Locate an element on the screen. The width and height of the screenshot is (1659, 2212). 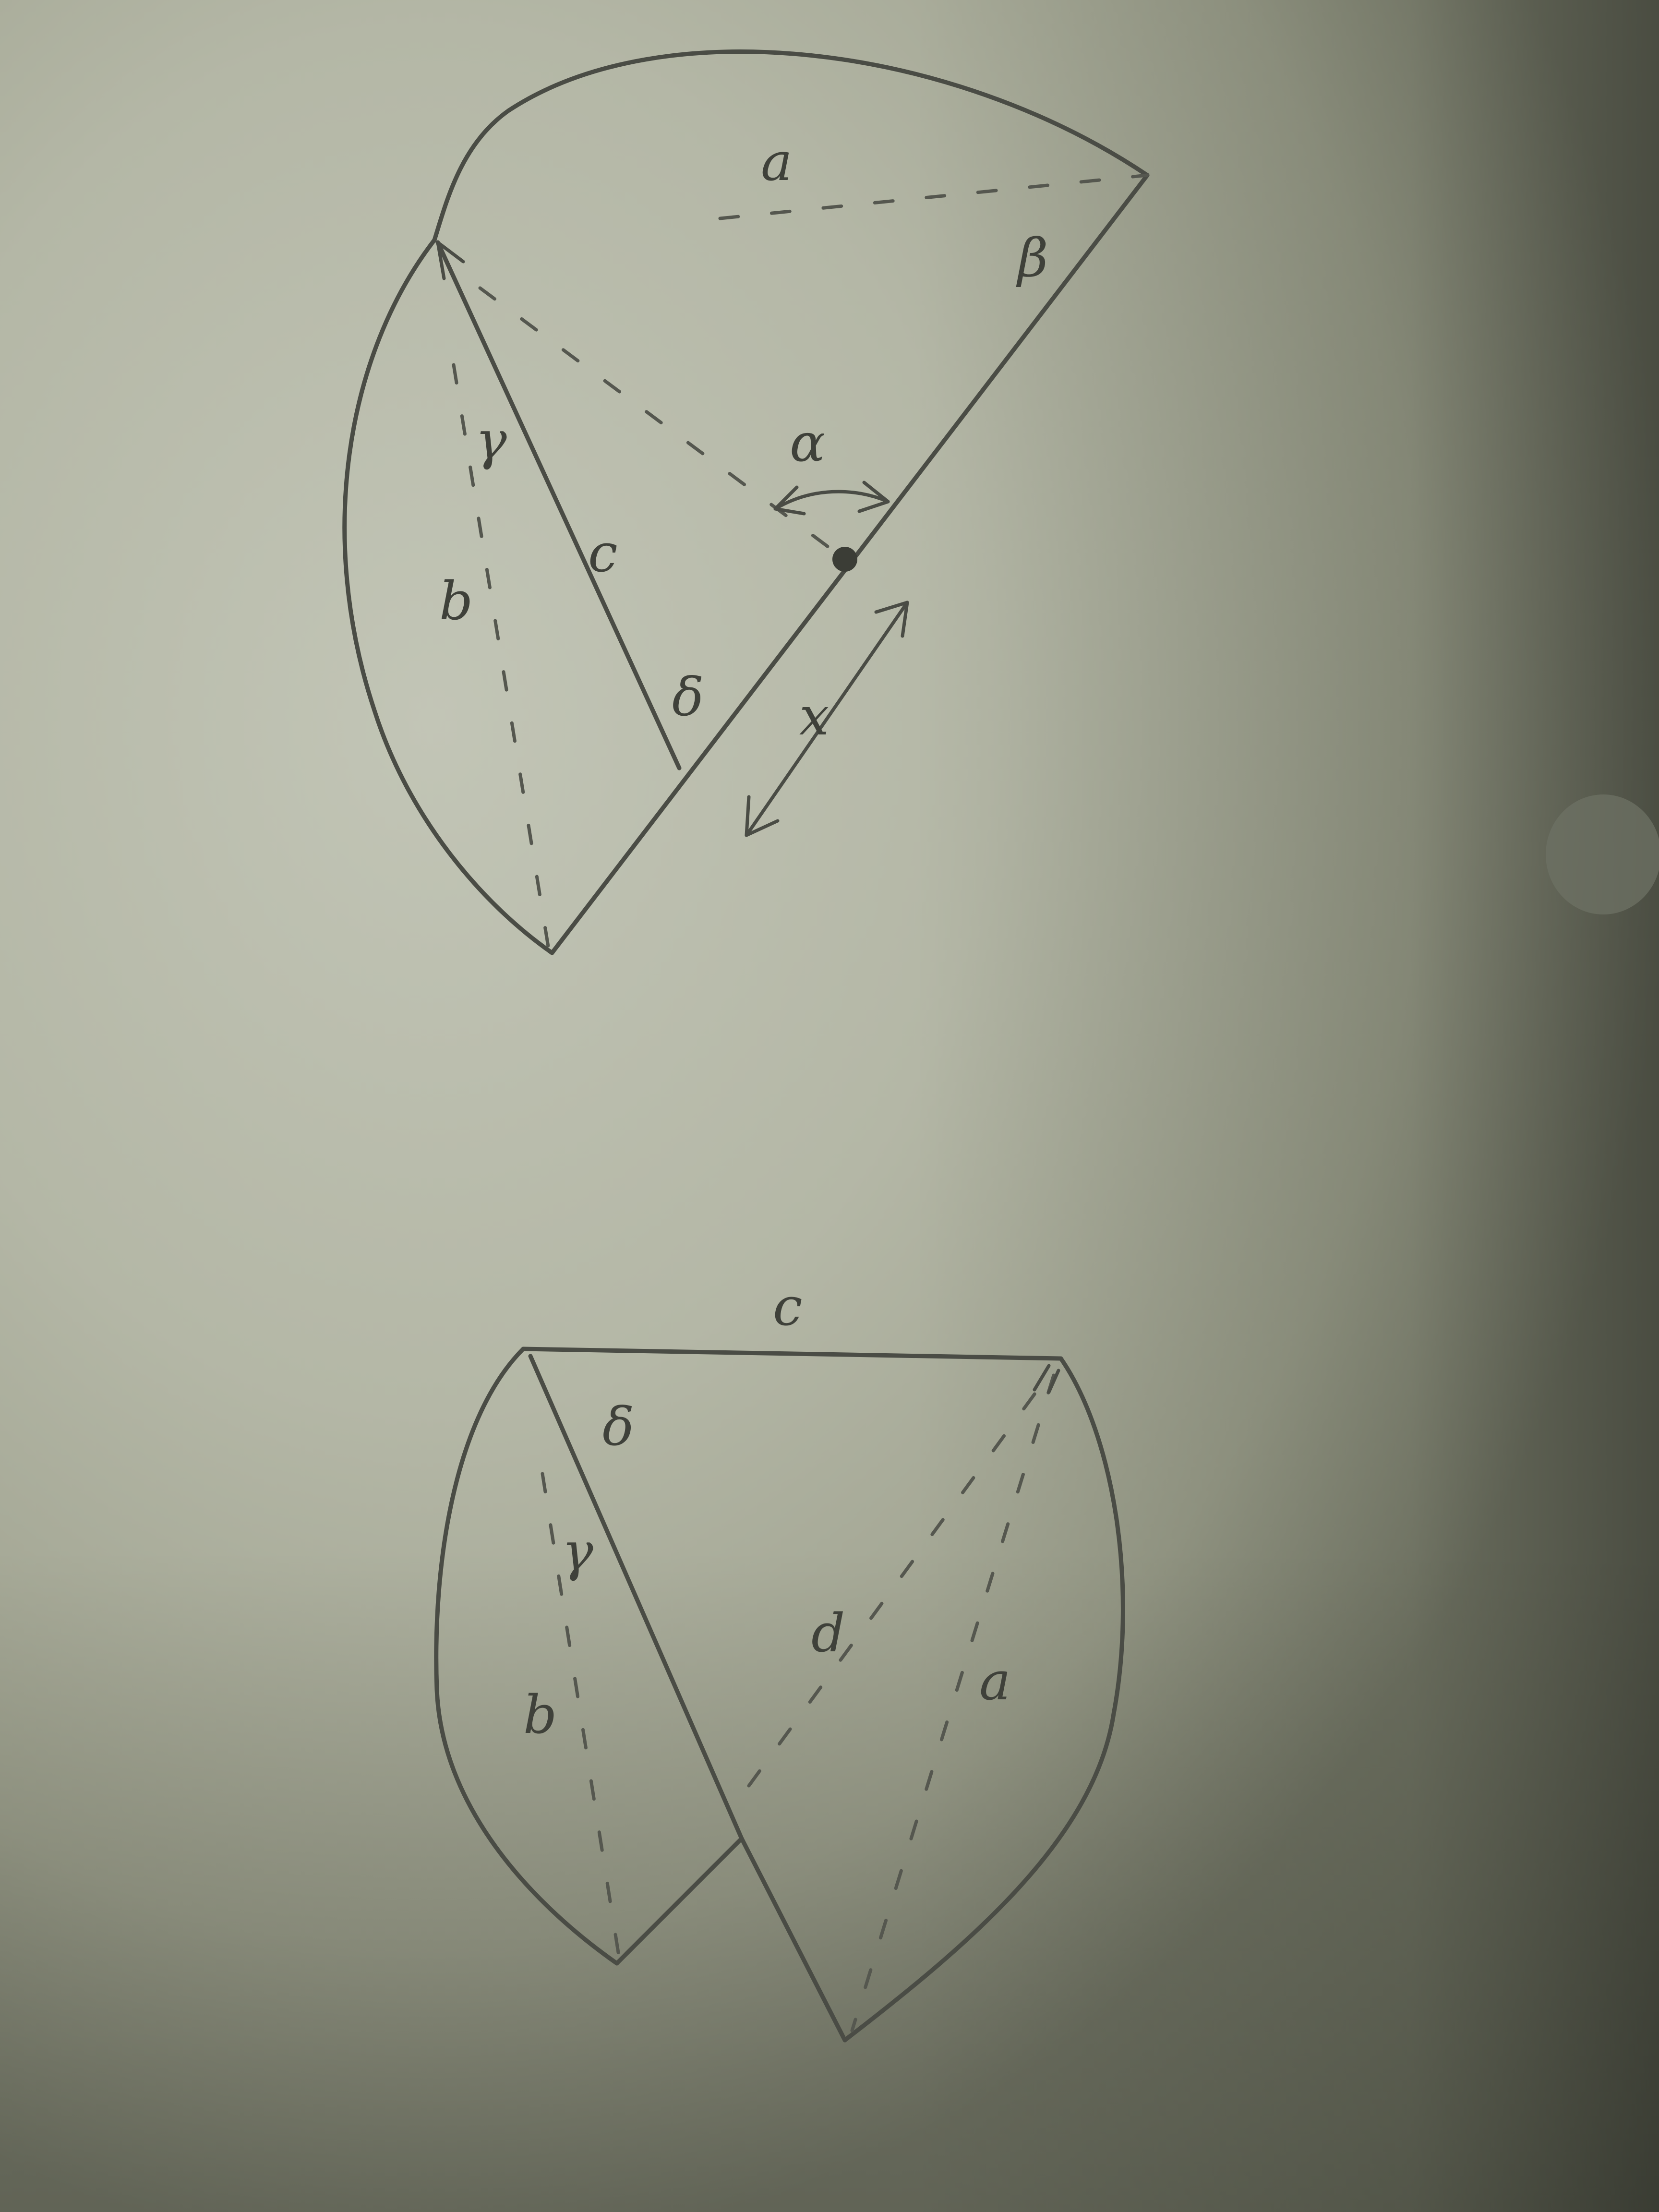
top-alpha-arrowhead-right is located at coordinates (873, 497).